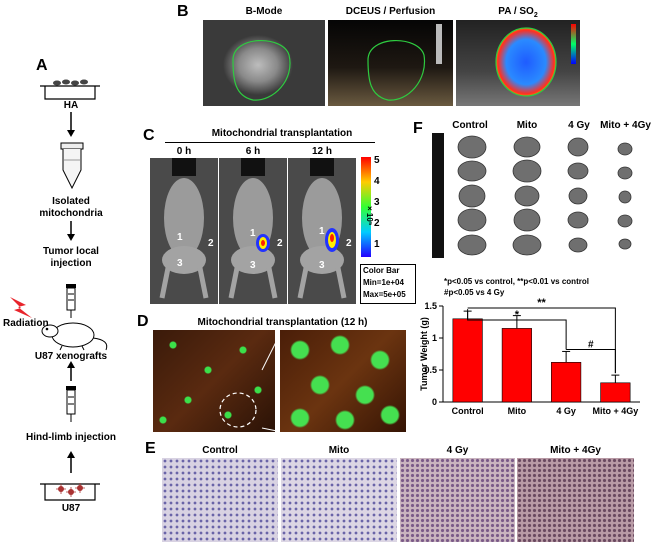 The height and width of the screenshot is (546, 651). I want to click on x-tick-label: Mito + 4Gy, so click(615, 411).